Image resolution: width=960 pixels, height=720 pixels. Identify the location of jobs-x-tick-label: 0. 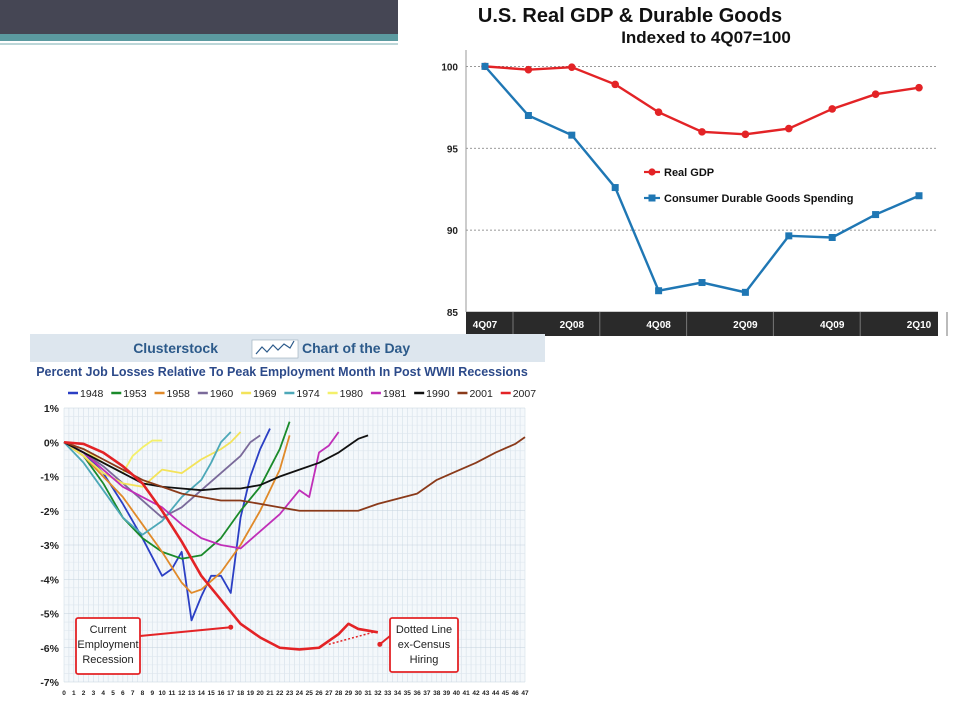
(64, 693).